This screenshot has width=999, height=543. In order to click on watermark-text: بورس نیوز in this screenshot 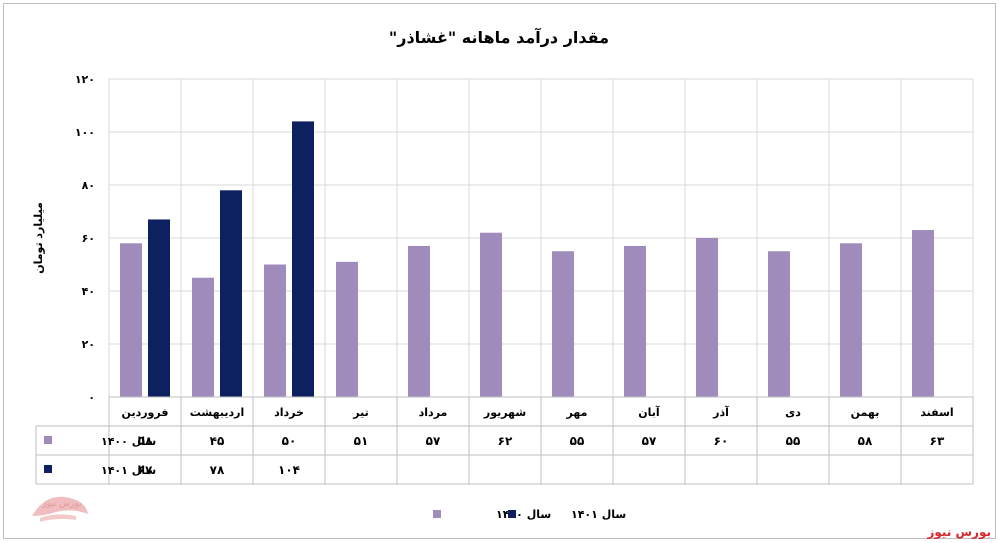, I will do `click(61, 504)`.